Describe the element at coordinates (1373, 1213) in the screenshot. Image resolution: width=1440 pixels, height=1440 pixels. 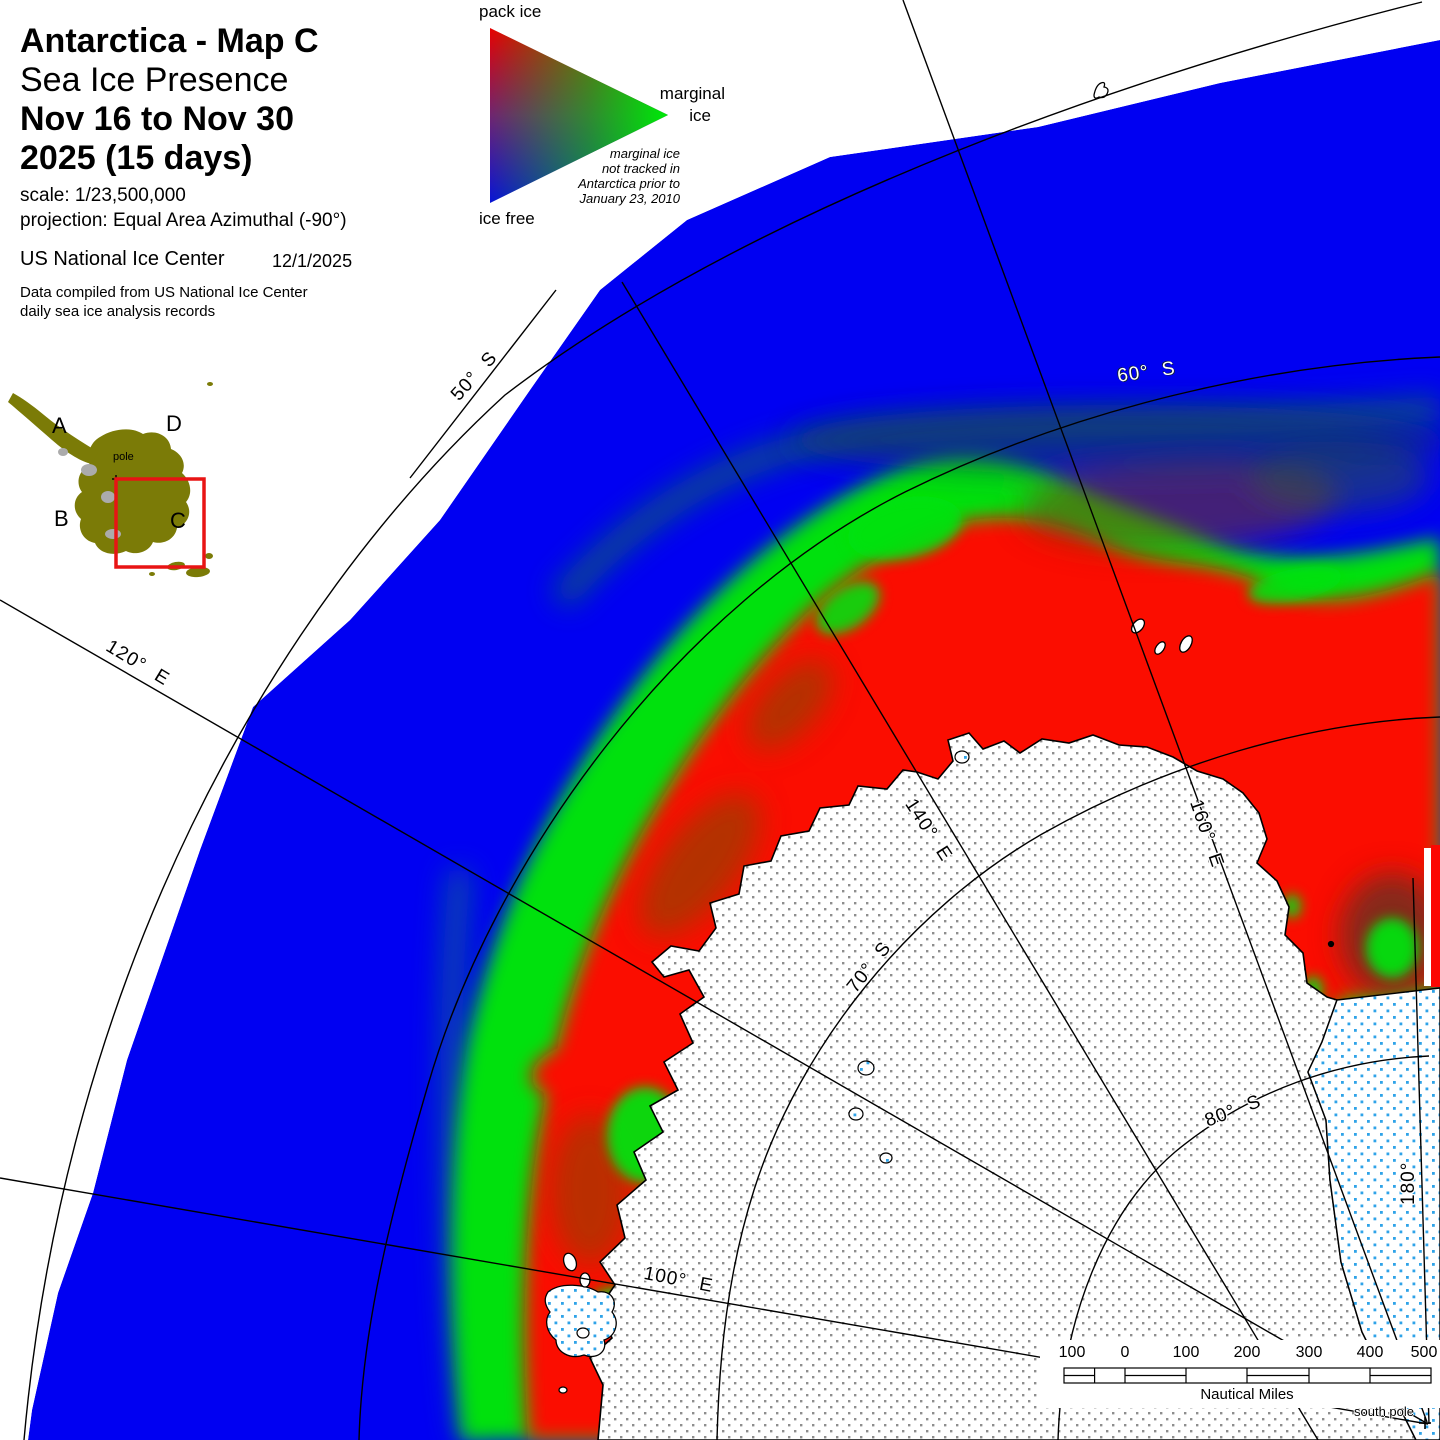
I see `ice-shelf-region` at that location.